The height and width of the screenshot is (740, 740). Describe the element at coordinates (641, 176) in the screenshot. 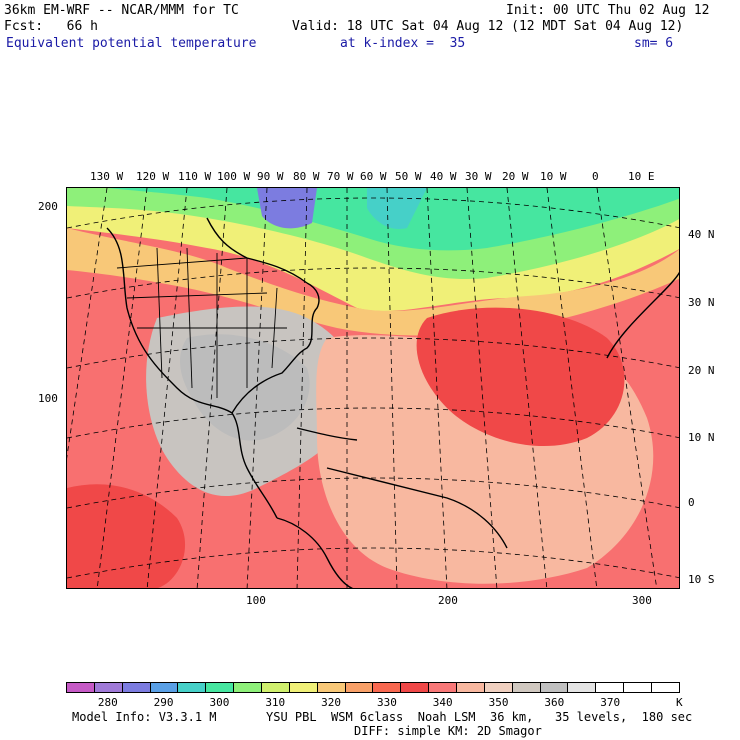

I see `lon-label: 10 E` at that location.